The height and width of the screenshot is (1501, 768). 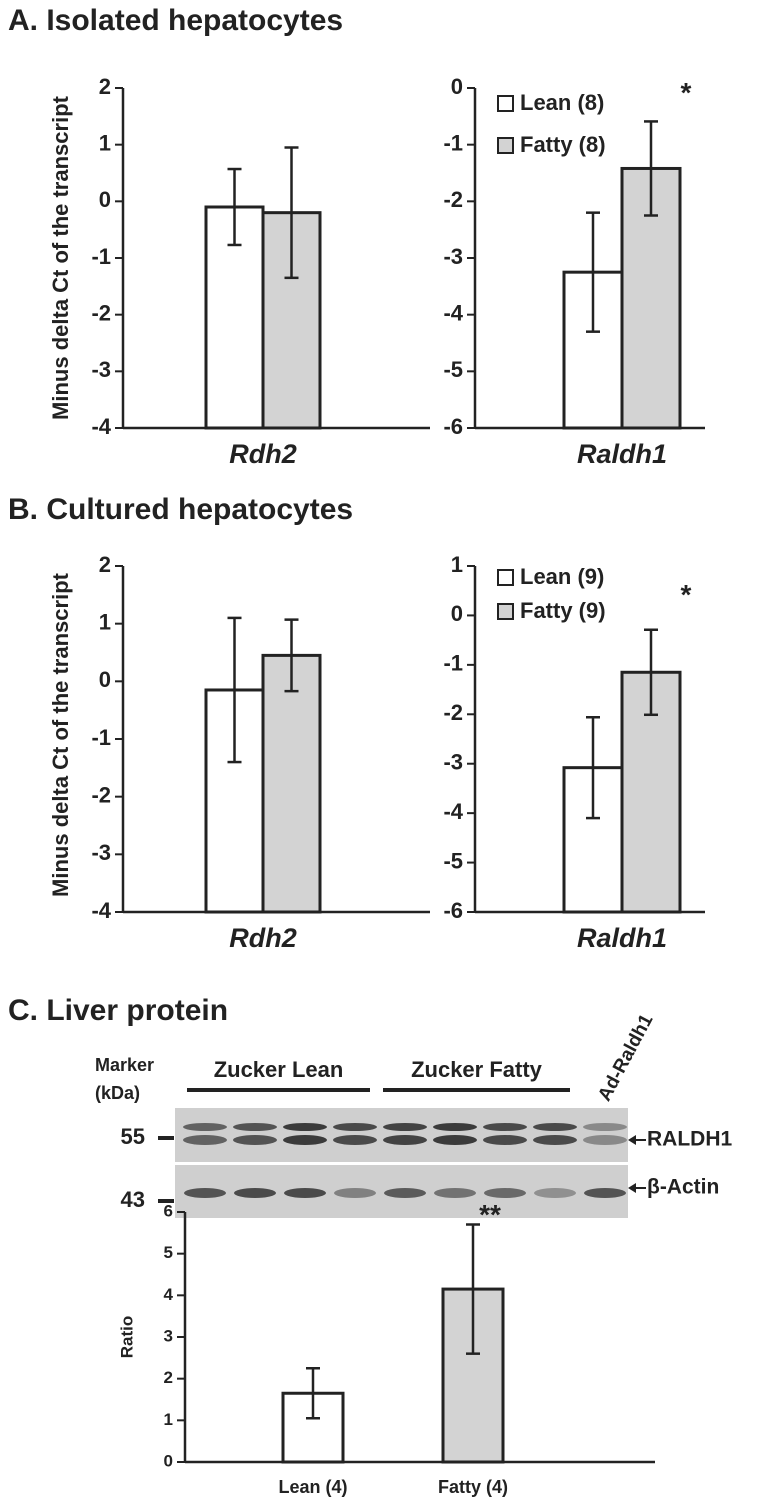 I want to click on blot-strip, so click(x=401, y=1135).